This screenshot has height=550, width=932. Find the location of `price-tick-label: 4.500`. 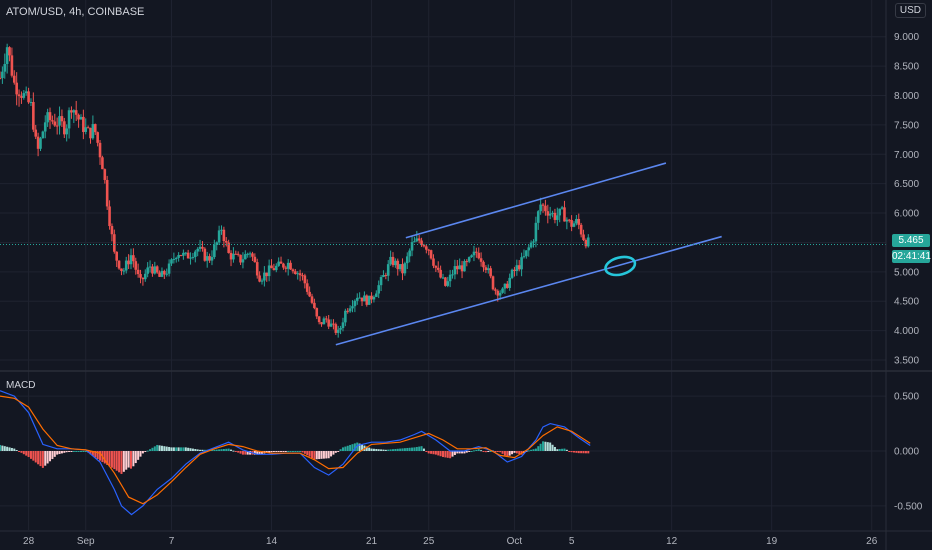

price-tick-label: 4.500 is located at coordinates (906, 302).